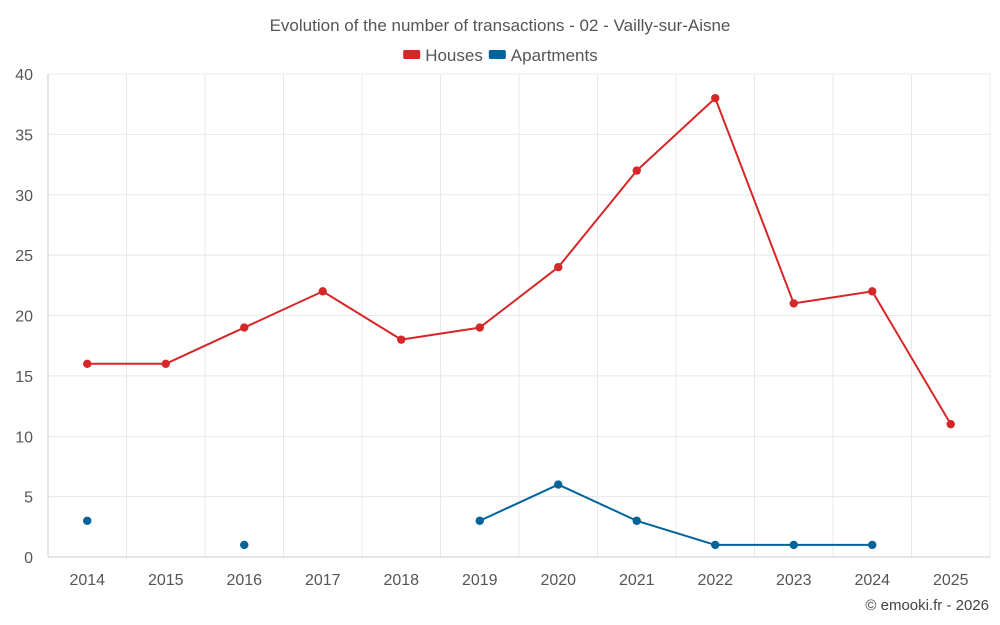  Describe the element at coordinates (28, 498) in the screenshot. I see `y-tick-label: 5` at that location.